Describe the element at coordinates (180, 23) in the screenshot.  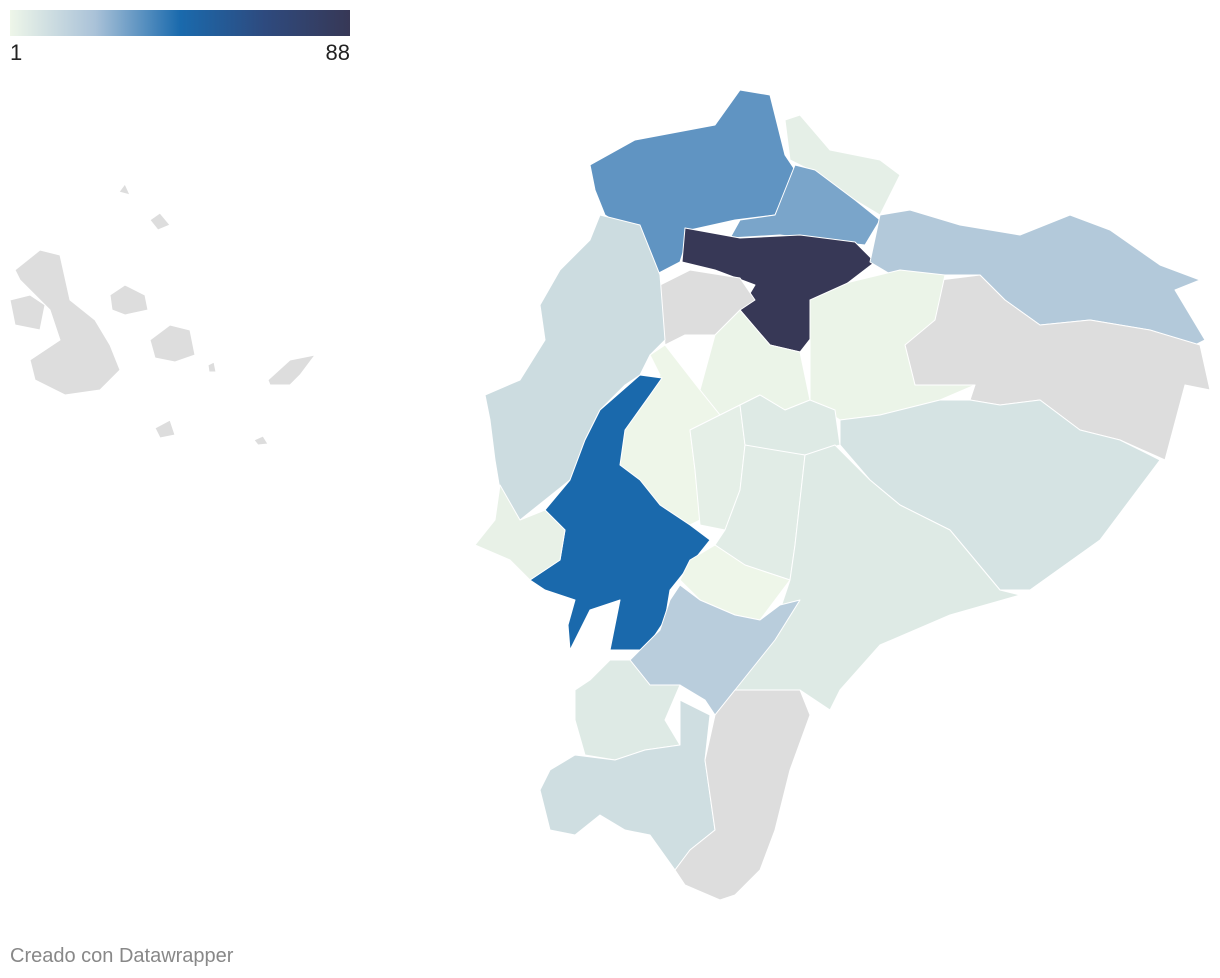
I see `legend-gradient` at that location.